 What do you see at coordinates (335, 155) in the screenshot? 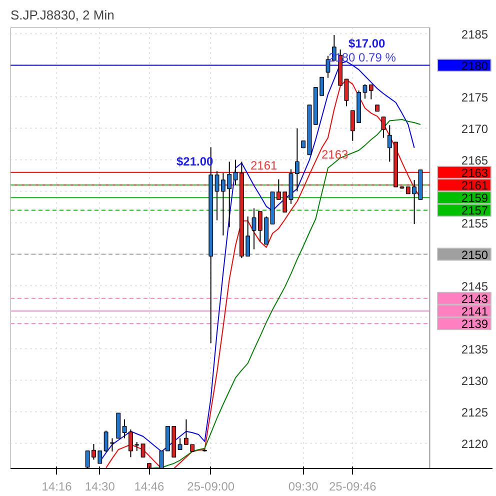
I see `annotation: 2163` at bounding box center [335, 155].